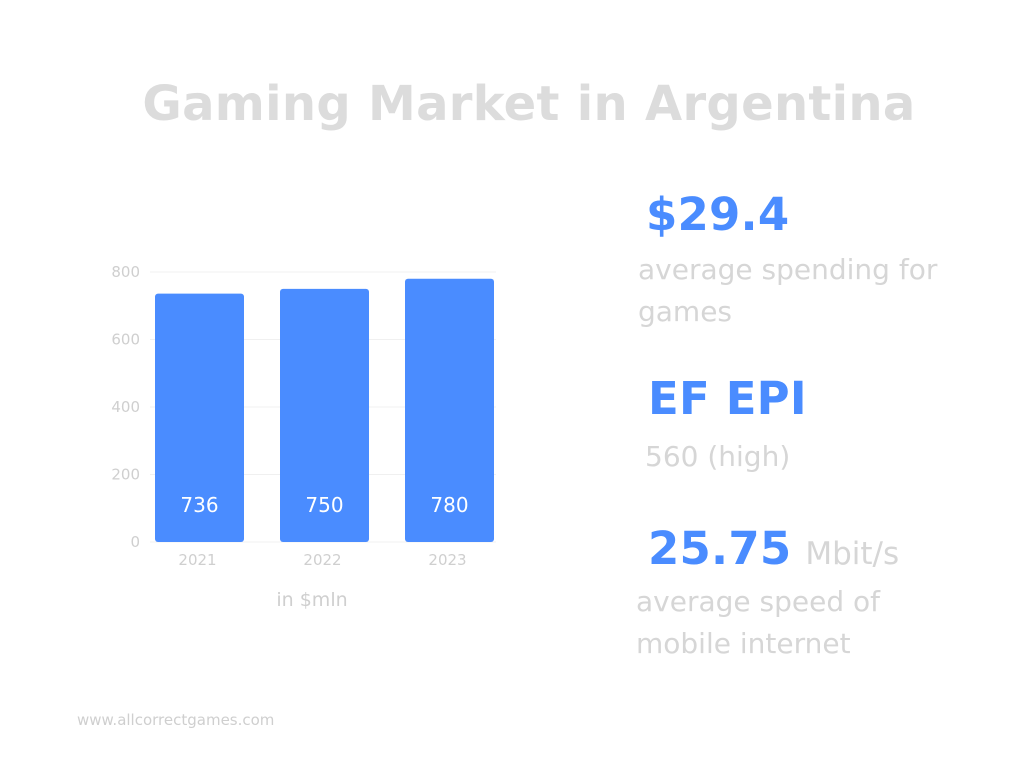 This screenshot has width=1024, height=768. What do you see at coordinates (197, 560) in the screenshot?
I see `x-tick-label: 2021` at bounding box center [197, 560].